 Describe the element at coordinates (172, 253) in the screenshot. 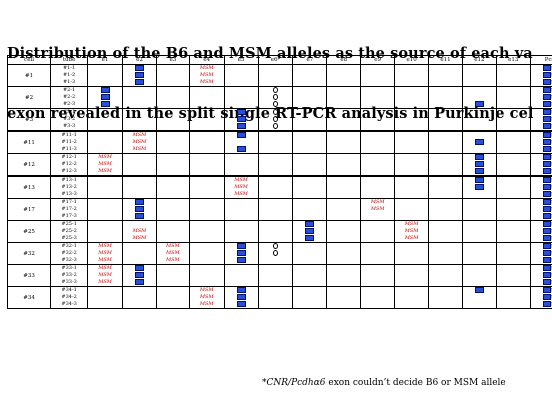

I see `exon-cell-e3: MSM MSM MSM` at that location.